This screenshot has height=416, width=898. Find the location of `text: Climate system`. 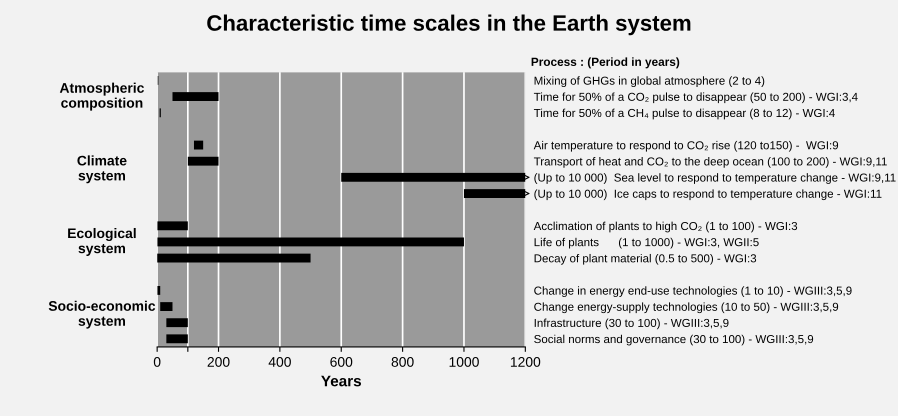

text: Climate system is located at coordinates (102, 169).